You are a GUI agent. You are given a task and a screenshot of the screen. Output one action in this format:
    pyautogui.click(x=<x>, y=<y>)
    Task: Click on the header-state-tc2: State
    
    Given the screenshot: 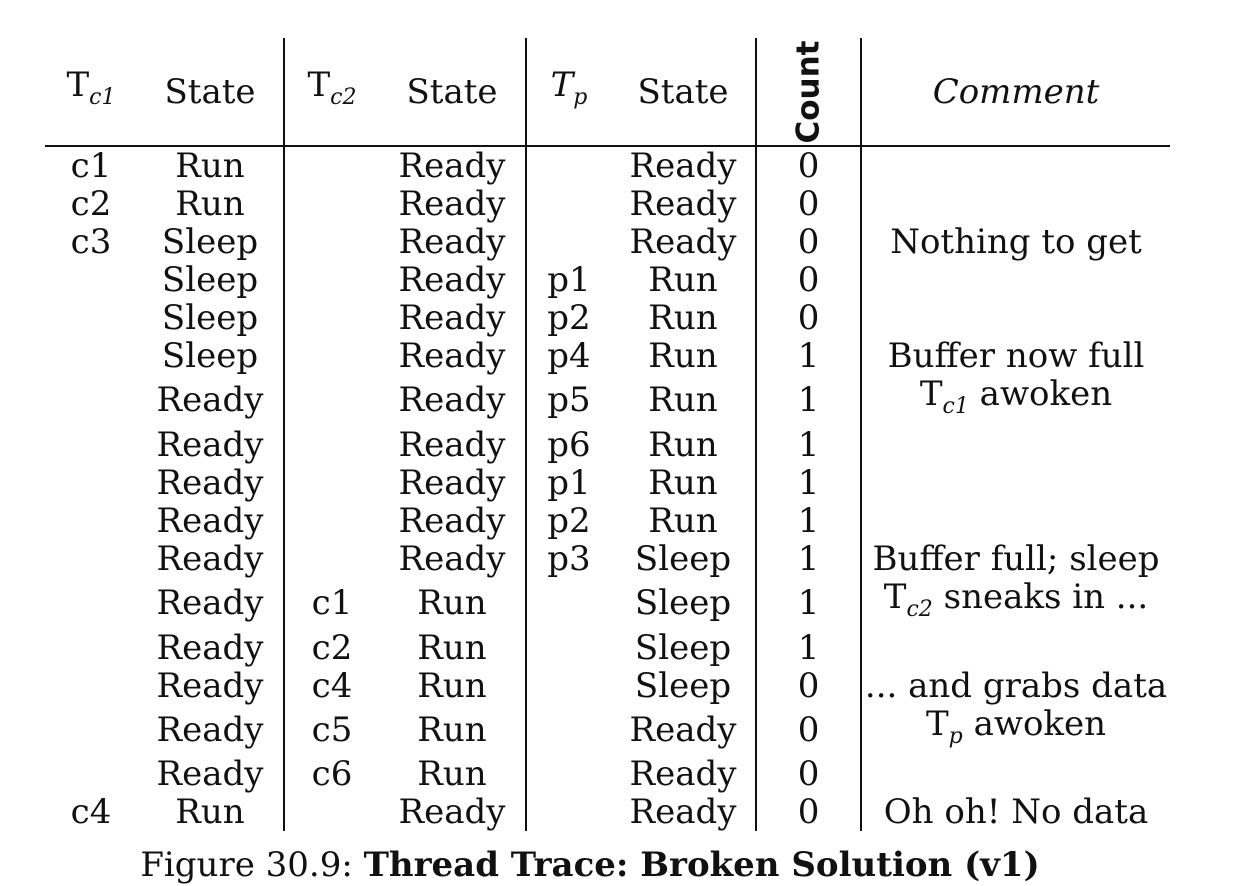 What is the action you would take?
    pyautogui.click(x=453, y=92)
    